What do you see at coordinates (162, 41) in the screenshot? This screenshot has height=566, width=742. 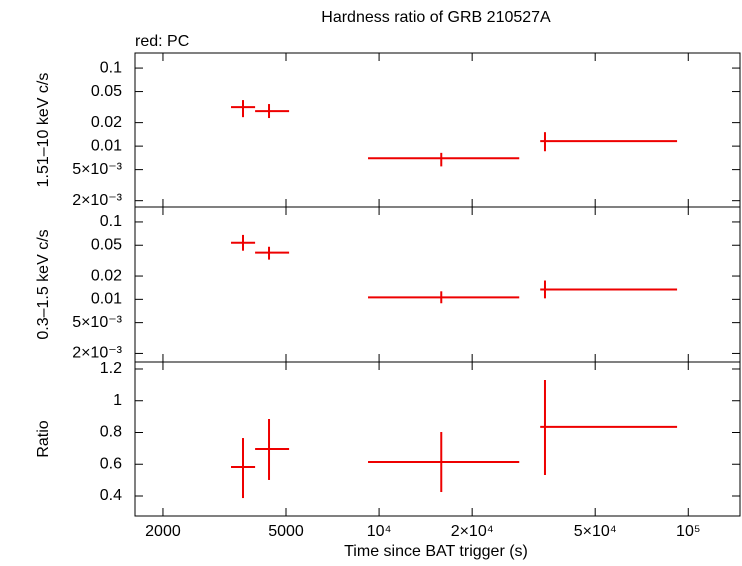 I see `annotation: red: PC` at bounding box center [162, 41].